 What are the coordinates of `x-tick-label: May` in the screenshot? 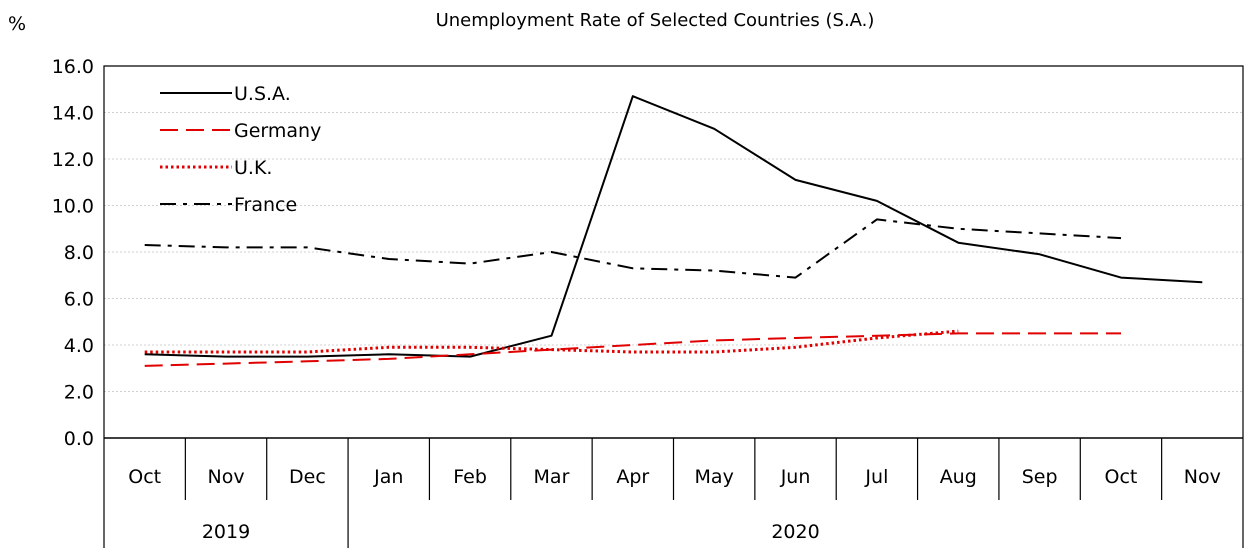 It's located at (714, 477).